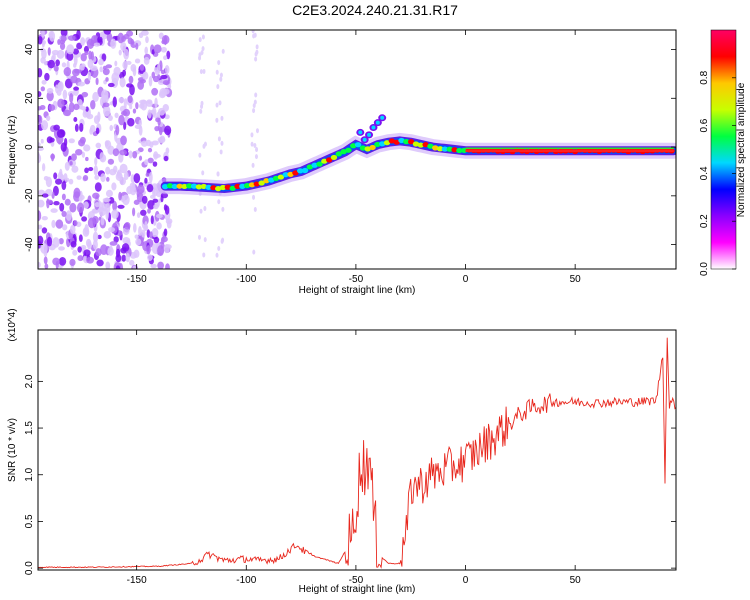  Describe the element at coordinates (12, 324) in the screenshot. I see `snr-y-multiplier: (x10^4)` at that location.